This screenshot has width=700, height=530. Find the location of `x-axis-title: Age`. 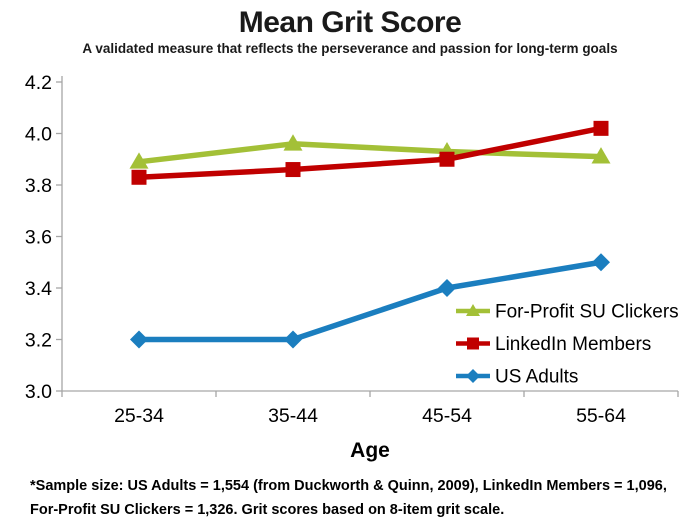

x-axis-title: Age is located at coordinates (370, 450).